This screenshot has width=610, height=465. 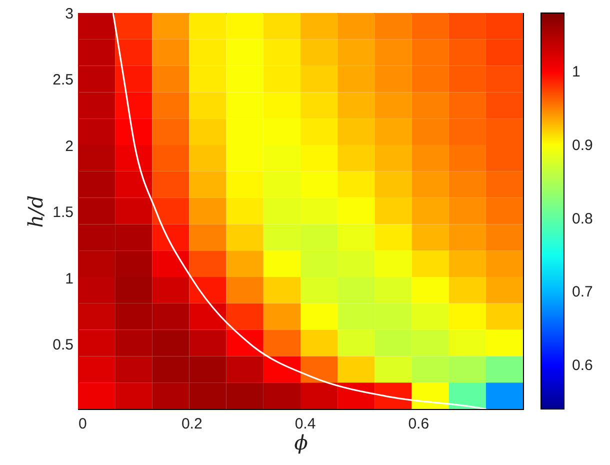 I want to click on x-axis-title: ϕ, so click(x=301, y=442).